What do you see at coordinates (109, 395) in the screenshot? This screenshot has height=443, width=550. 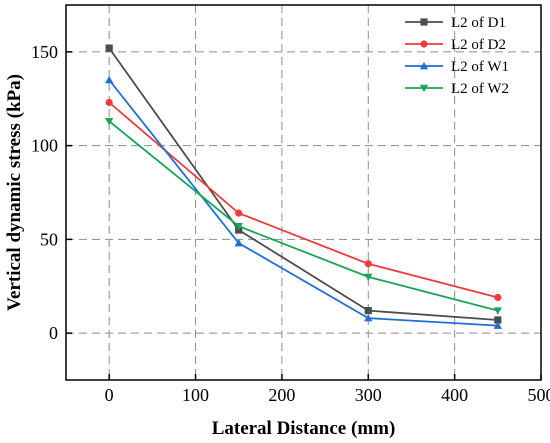 I see `x-tick-label: 0` at bounding box center [109, 395].